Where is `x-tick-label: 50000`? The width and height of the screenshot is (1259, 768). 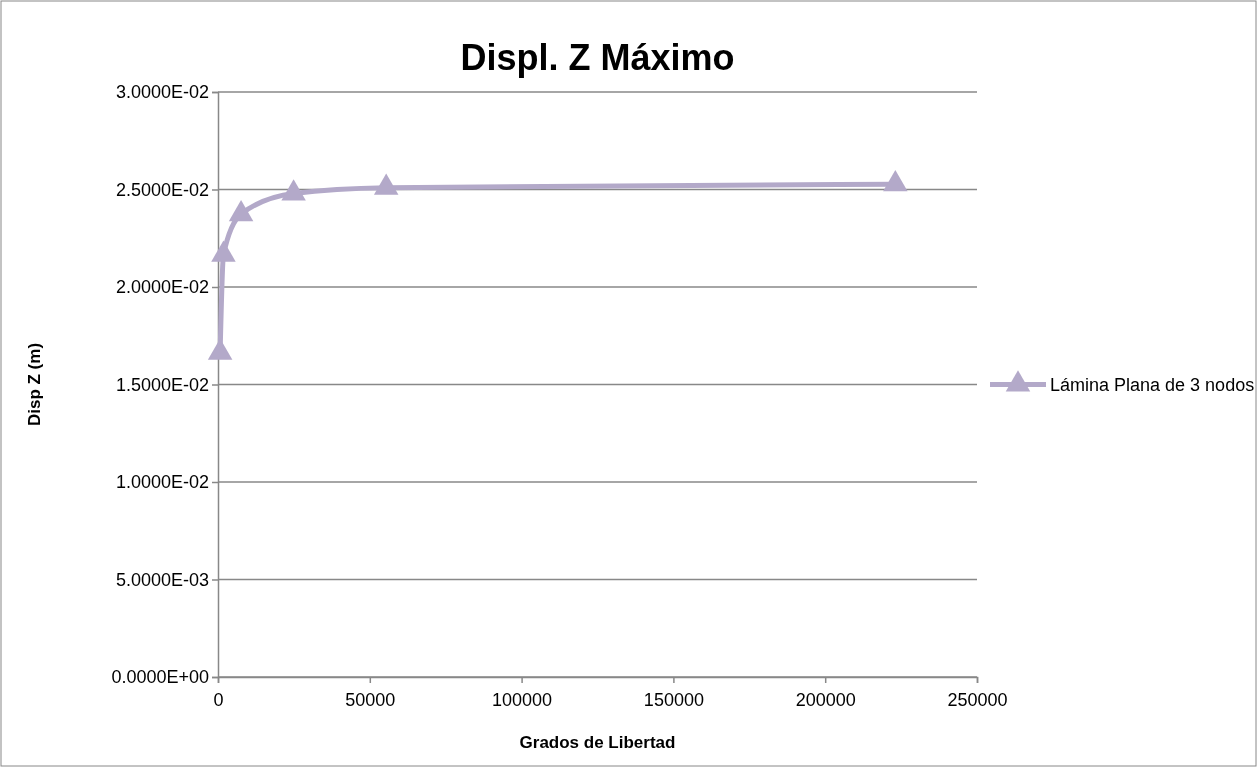 x-tick-label: 50000 is located at coordinates (370, 699).